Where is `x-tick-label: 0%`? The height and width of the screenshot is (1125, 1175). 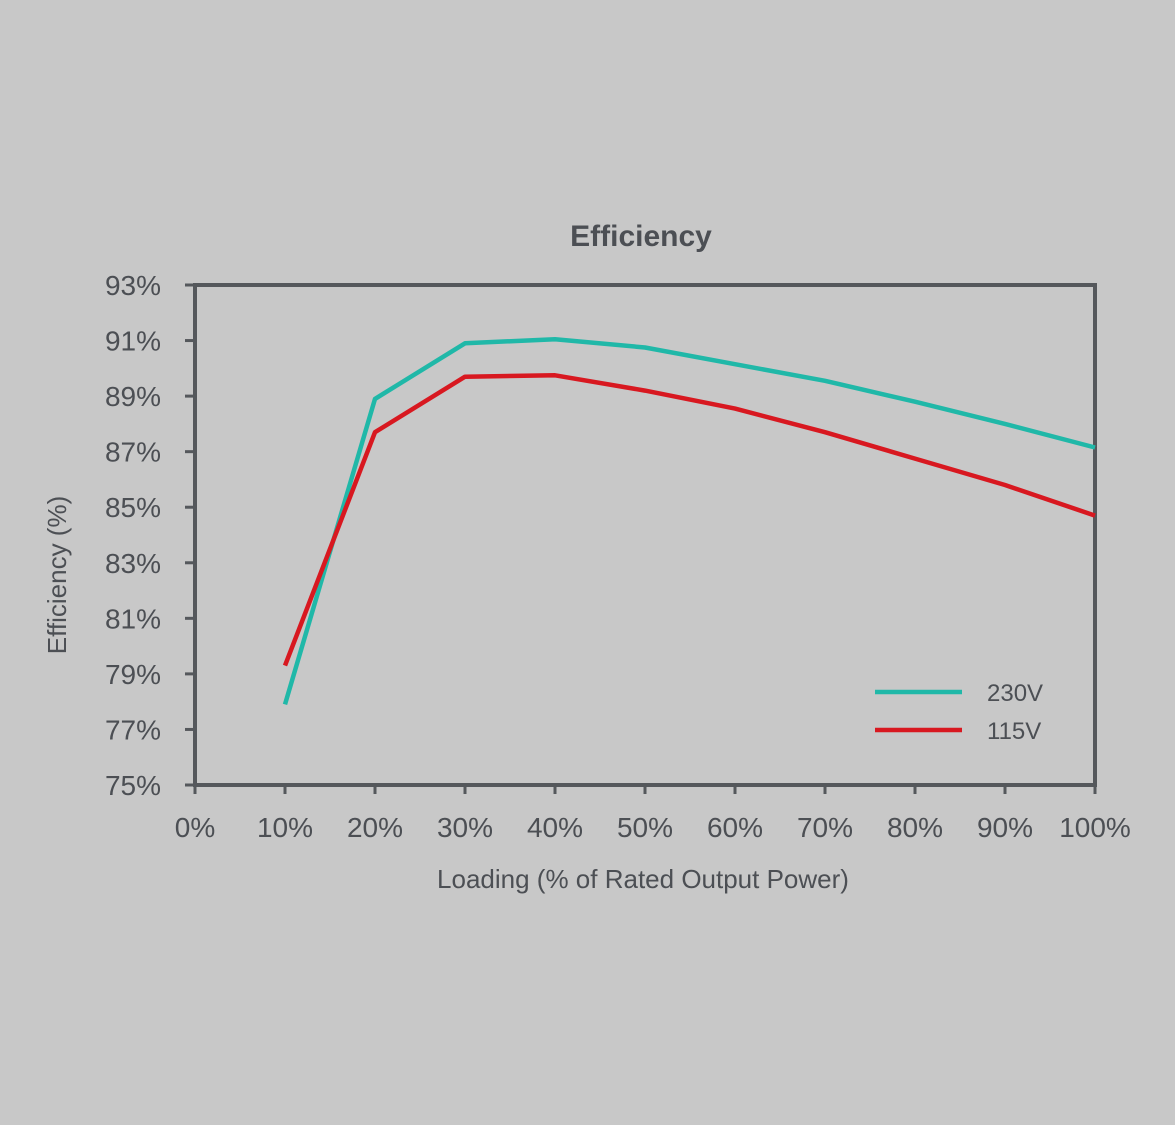
x-tick-label: 0% is located at coordinates (195, 827).